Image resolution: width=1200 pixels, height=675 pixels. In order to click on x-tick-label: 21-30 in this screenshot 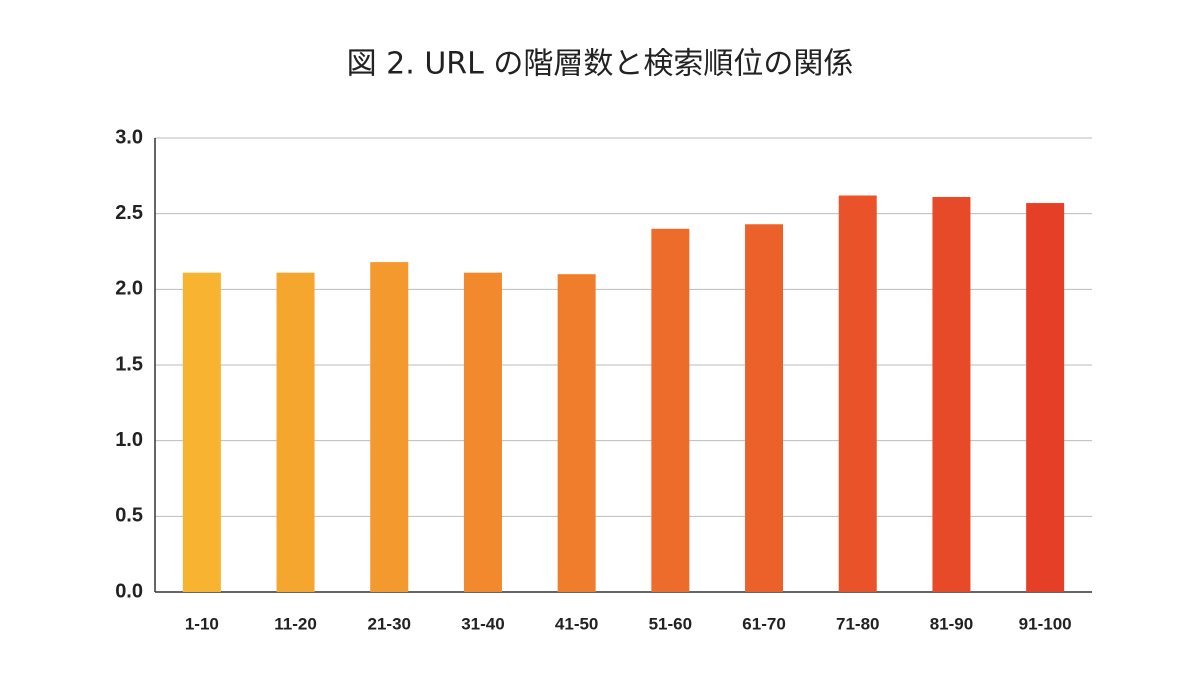, I will do `click(389, 623)`.